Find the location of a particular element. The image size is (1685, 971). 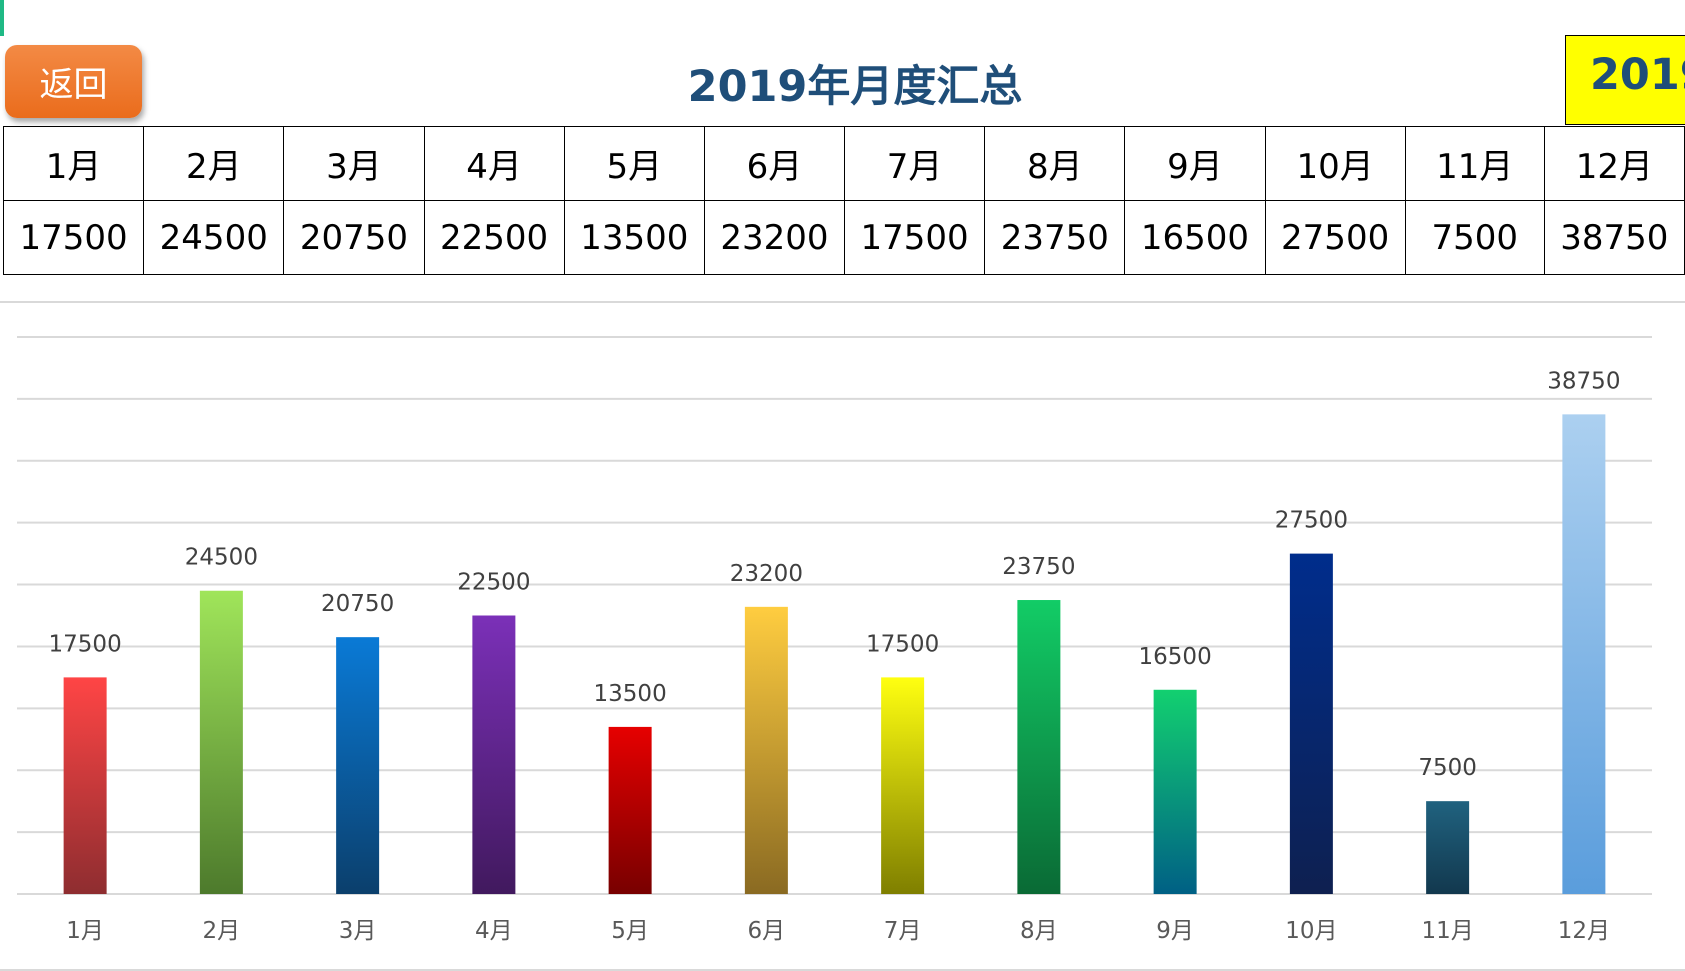

month-value-cell: 13500 is located at coordinates (634, 237).